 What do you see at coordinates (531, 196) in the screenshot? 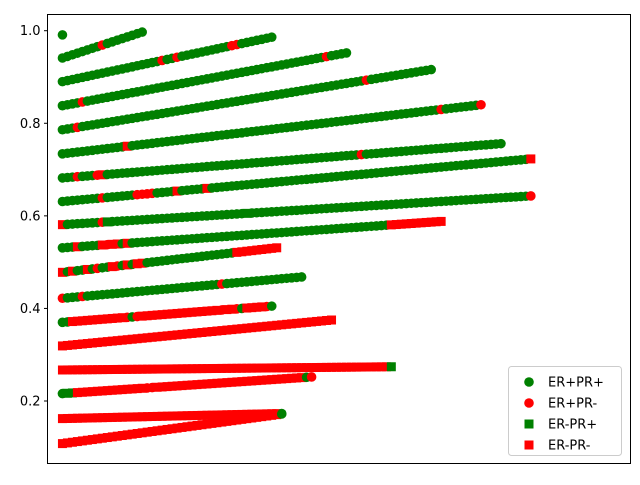
I see `point-er-pos-pr-neg` at bounding box center [531, 196].